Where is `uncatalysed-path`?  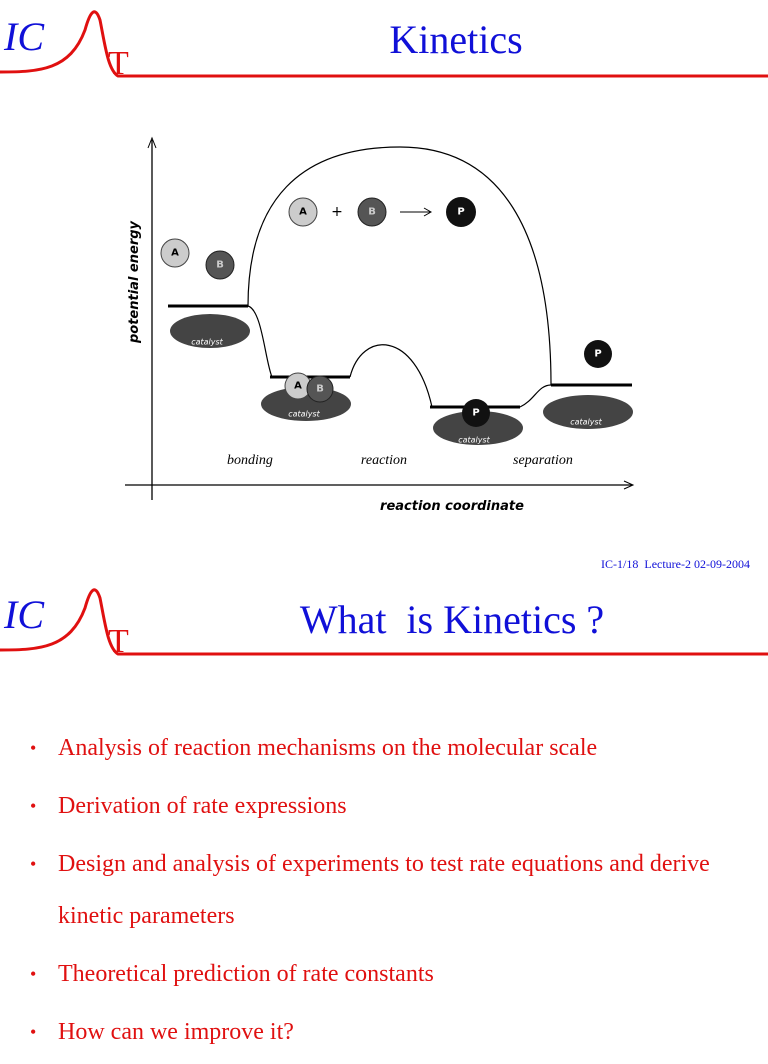
uncatalysed-path is located at coordinates (399, 266).